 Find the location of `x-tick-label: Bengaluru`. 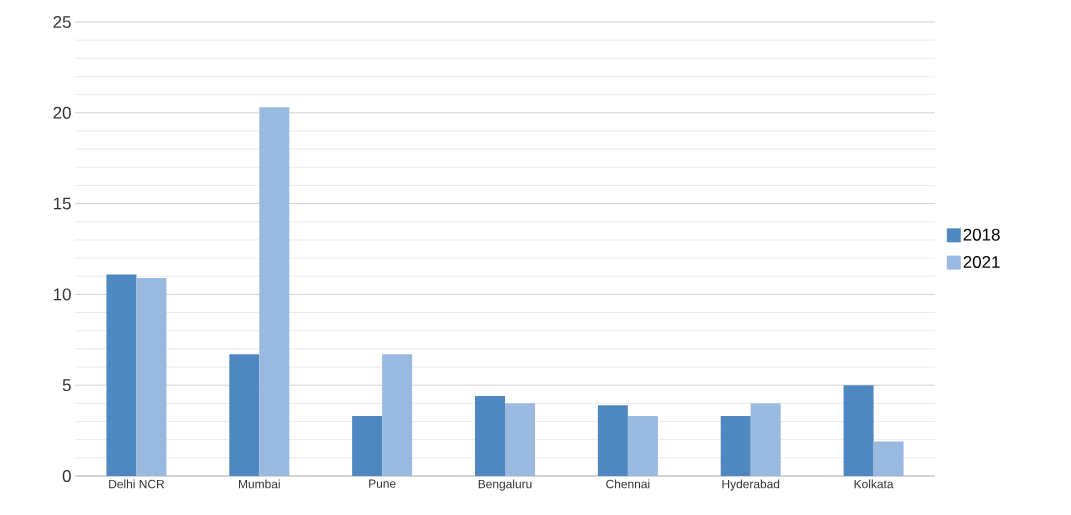

x-tick-label: Bengaluru is located at coordinates (505, 485).